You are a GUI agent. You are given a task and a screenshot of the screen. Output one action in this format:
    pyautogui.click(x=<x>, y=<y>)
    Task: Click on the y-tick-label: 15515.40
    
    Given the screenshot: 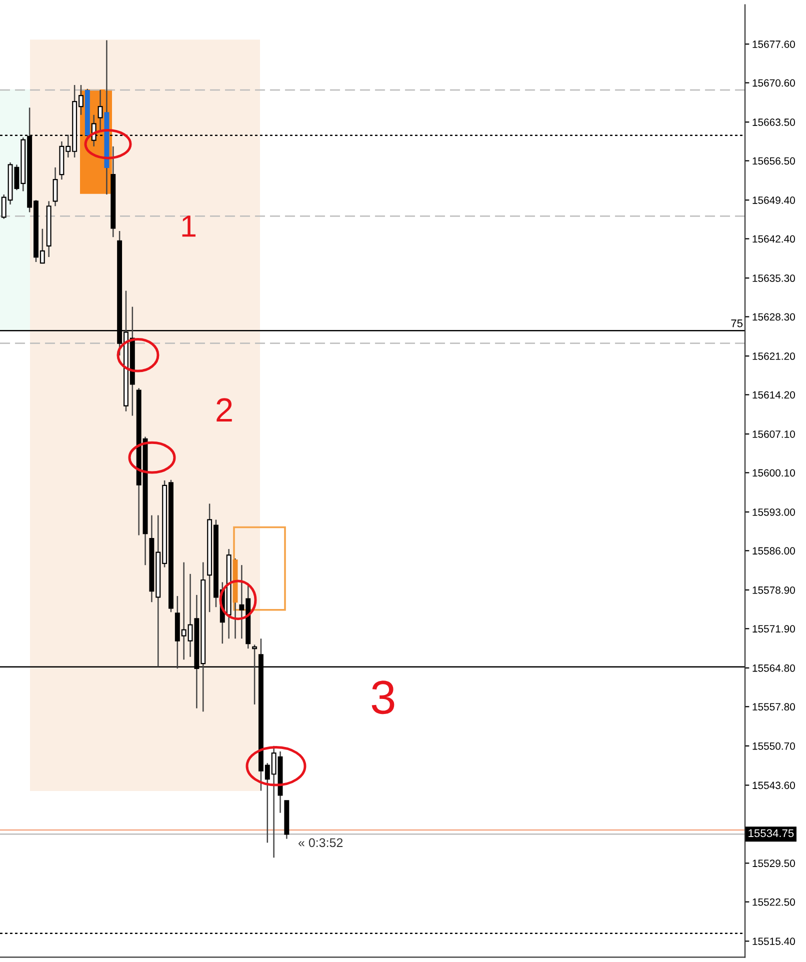 What is the action you would take?
    pyautogui.click(x=773, y=942)
    